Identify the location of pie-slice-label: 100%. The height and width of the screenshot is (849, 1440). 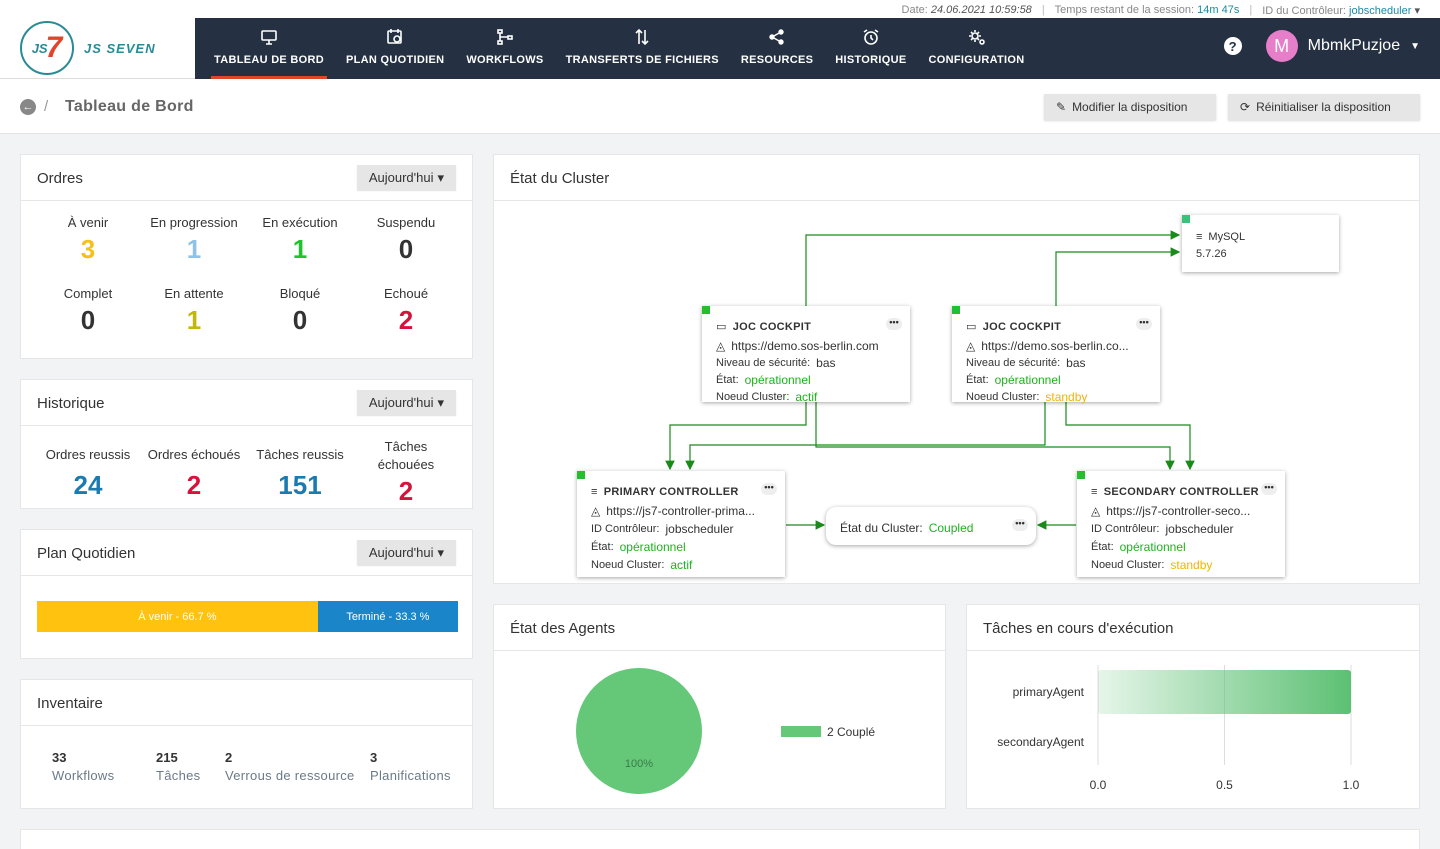
(639, 764).